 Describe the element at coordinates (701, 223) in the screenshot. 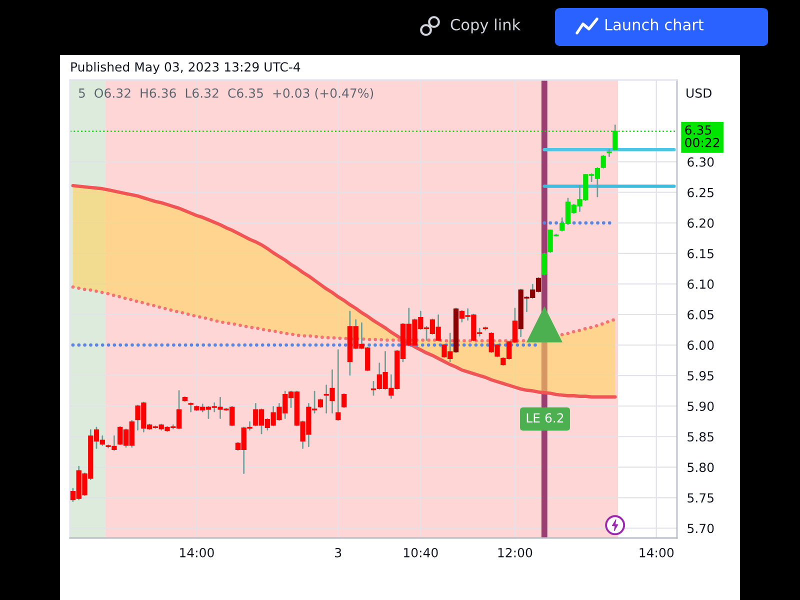

I see `y-tick-label: 6.20` at that location.